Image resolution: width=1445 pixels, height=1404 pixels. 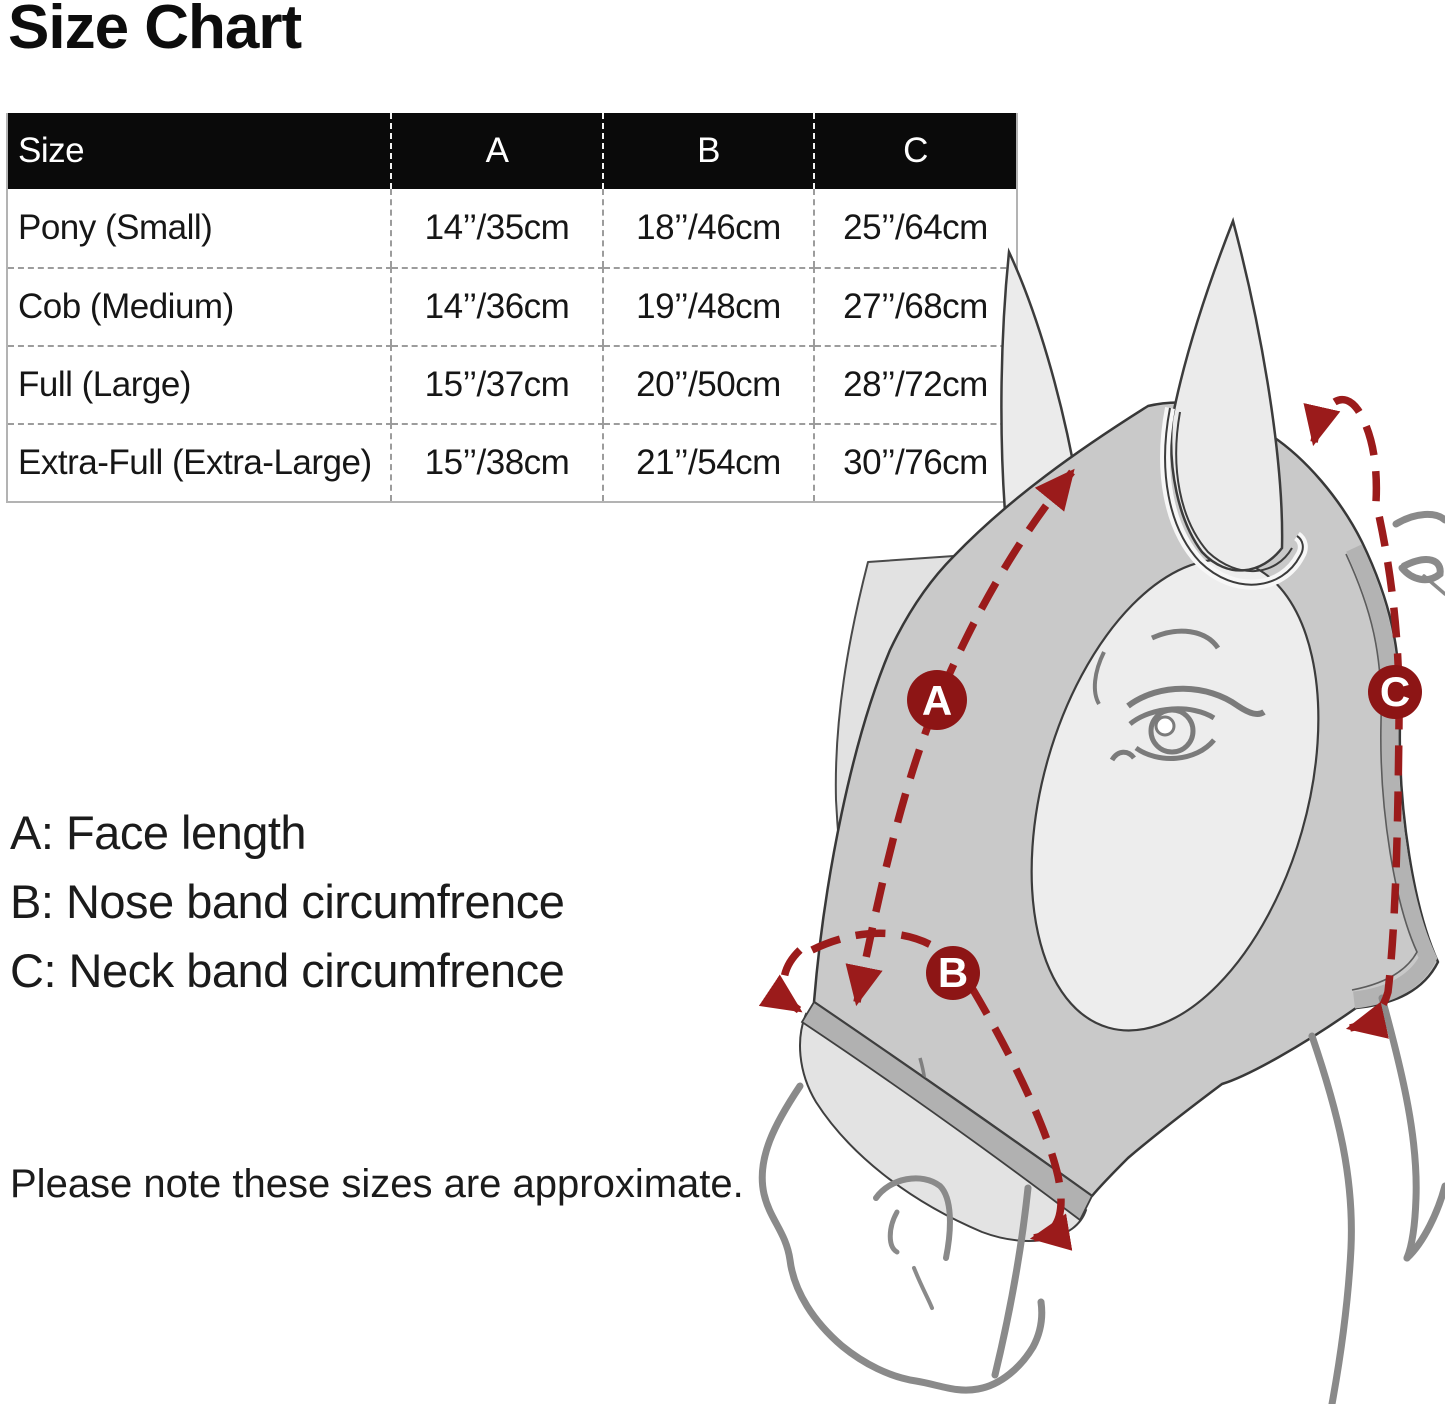 What do you see at coordinates (709, 306) in the screenshot?
I see `cell-b: 19’’/48cm` at bounding box center [709, 306].